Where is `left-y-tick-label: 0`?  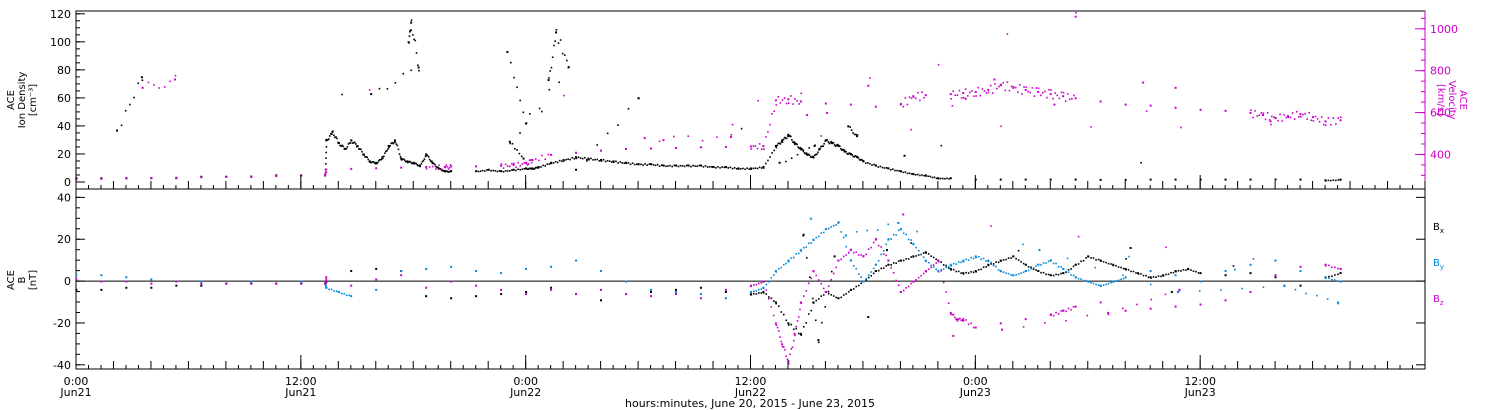
left-y-tick-label: 0 is located at coordinates (67, 182).